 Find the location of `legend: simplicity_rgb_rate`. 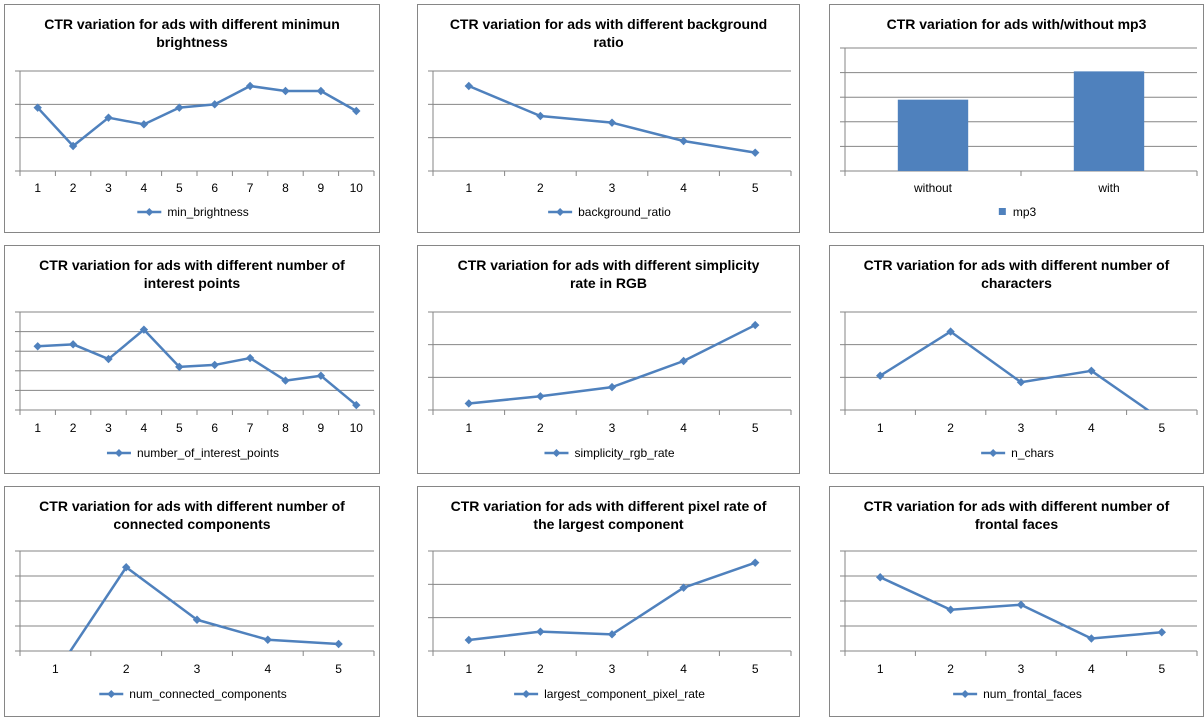

legend: simplicity_rgb_rate is located at coordinates (609, 453).